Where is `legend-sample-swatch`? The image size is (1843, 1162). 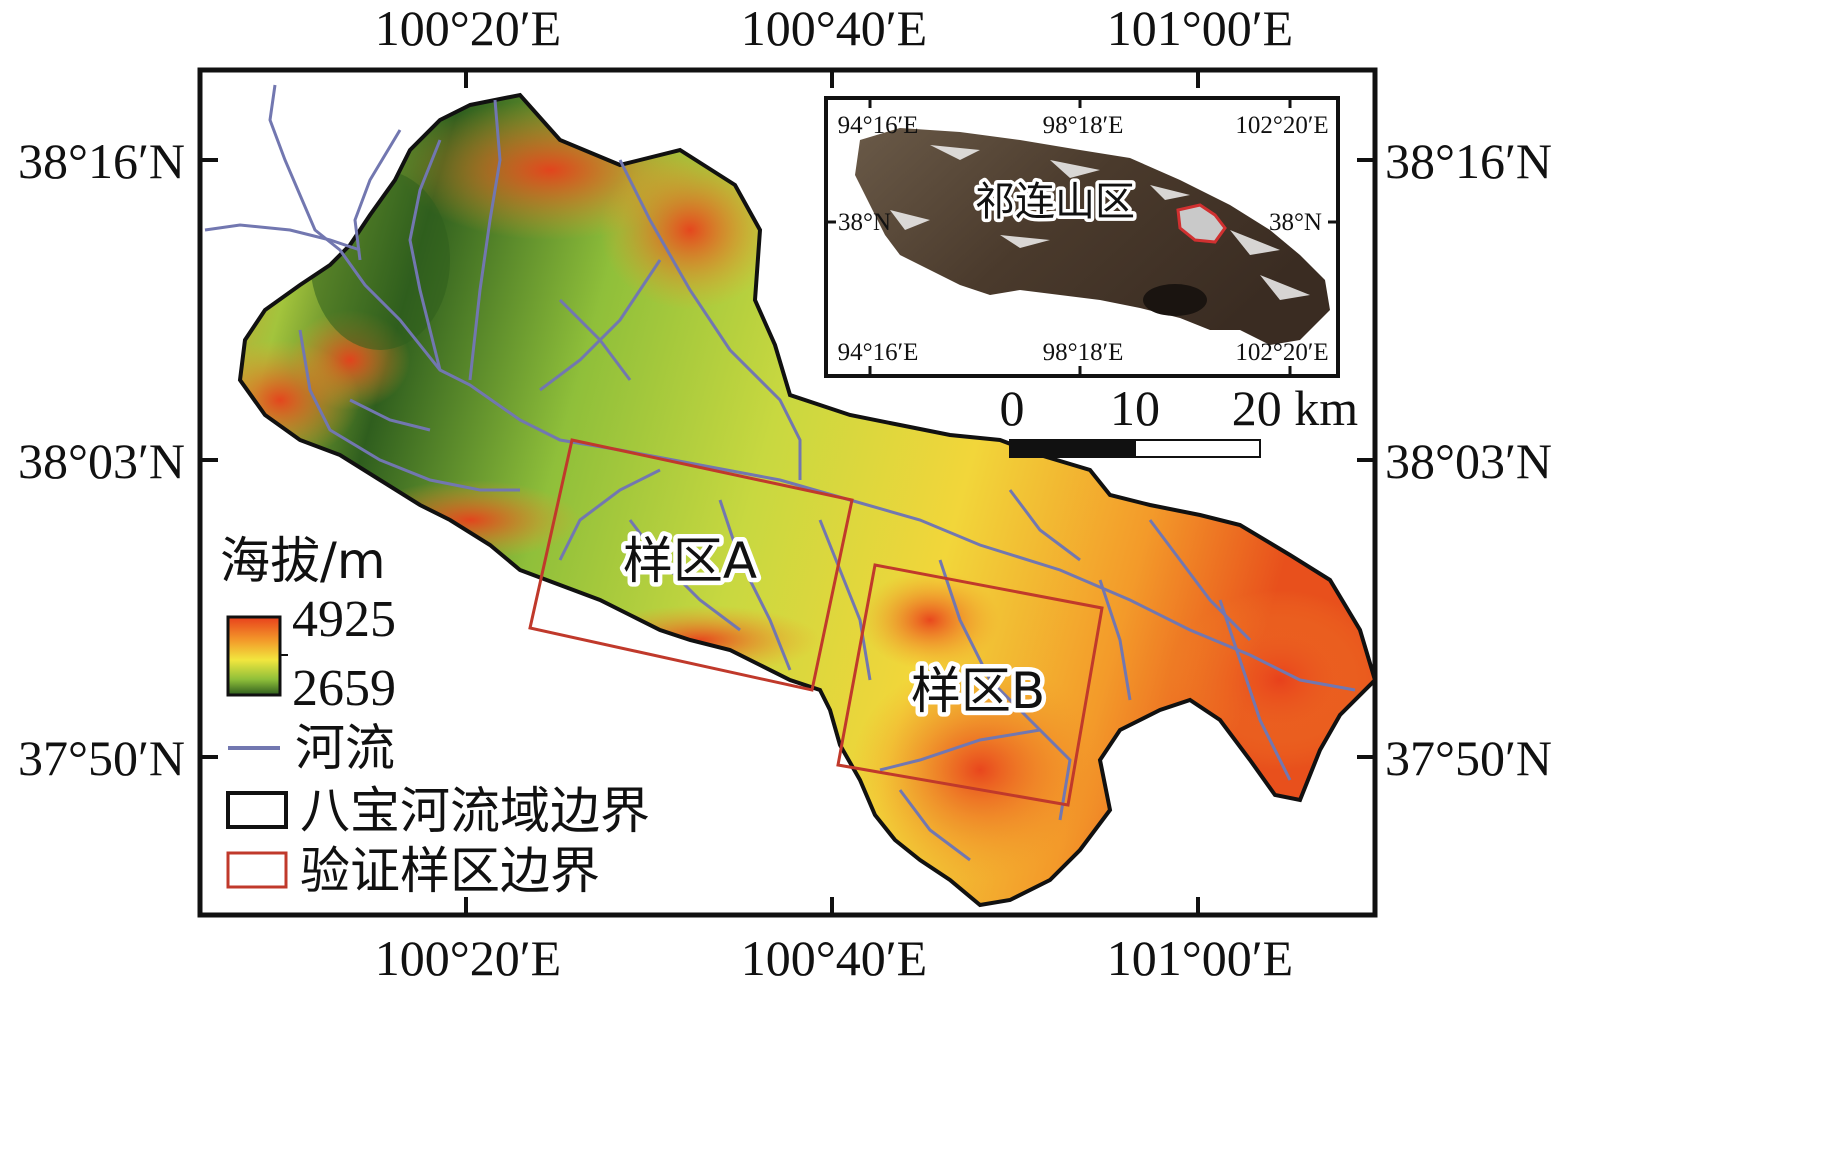 legend-sample-swatch is located at coordinates (257, 870).